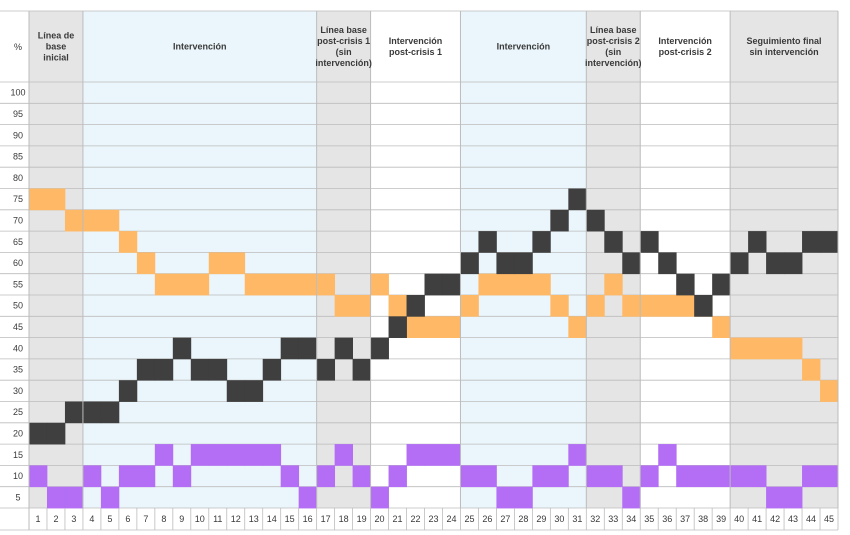 This screenshot has height=535, width=850. What do you see at coordinates (667, 519) in the screenshot?
I see `x-tick-label: 36` at bounding box center [667, 519].